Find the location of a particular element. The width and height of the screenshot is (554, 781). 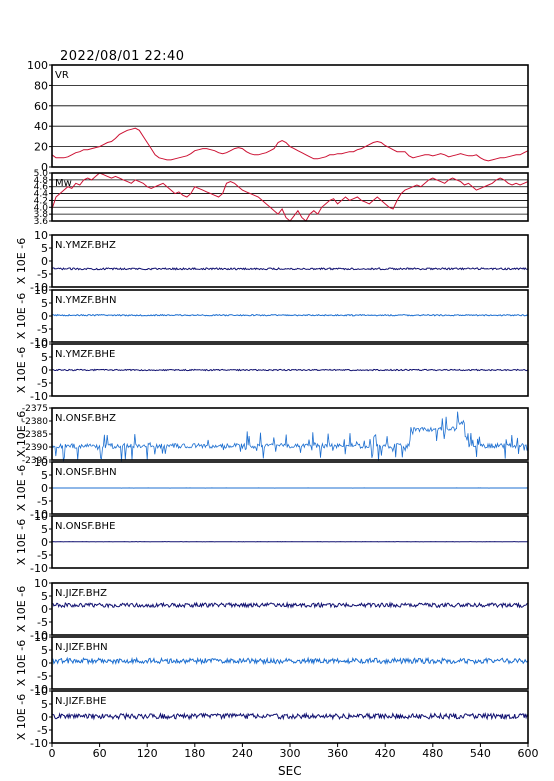

panel-label: N.YMZF.BHE is located at coordinates (85, 354).